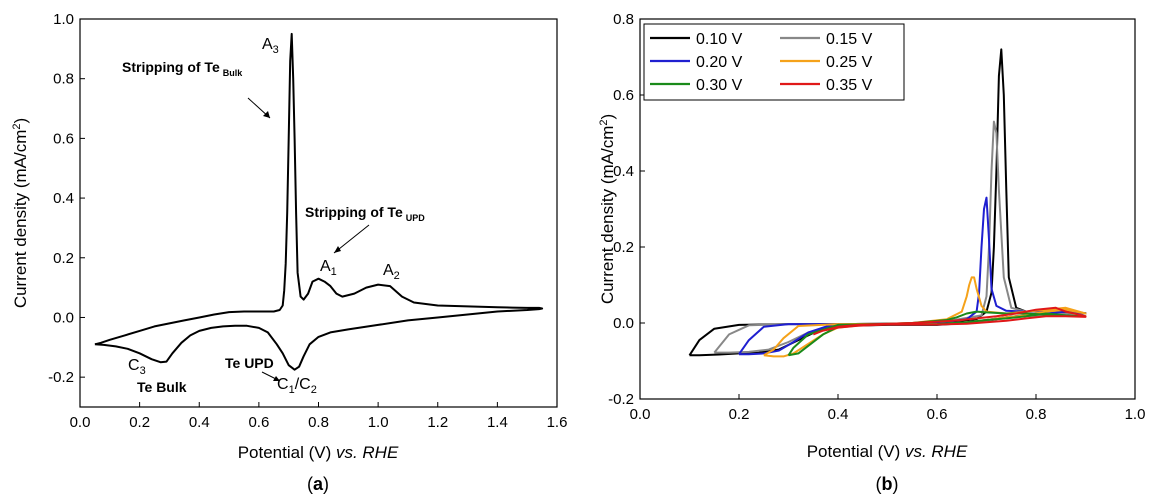 This screenshot has width=1151, height=499. I want to click on y-ticks-a: -0.2 0.0 0.2 0.4 0.6 0.8 1.0, so click(66, 198).